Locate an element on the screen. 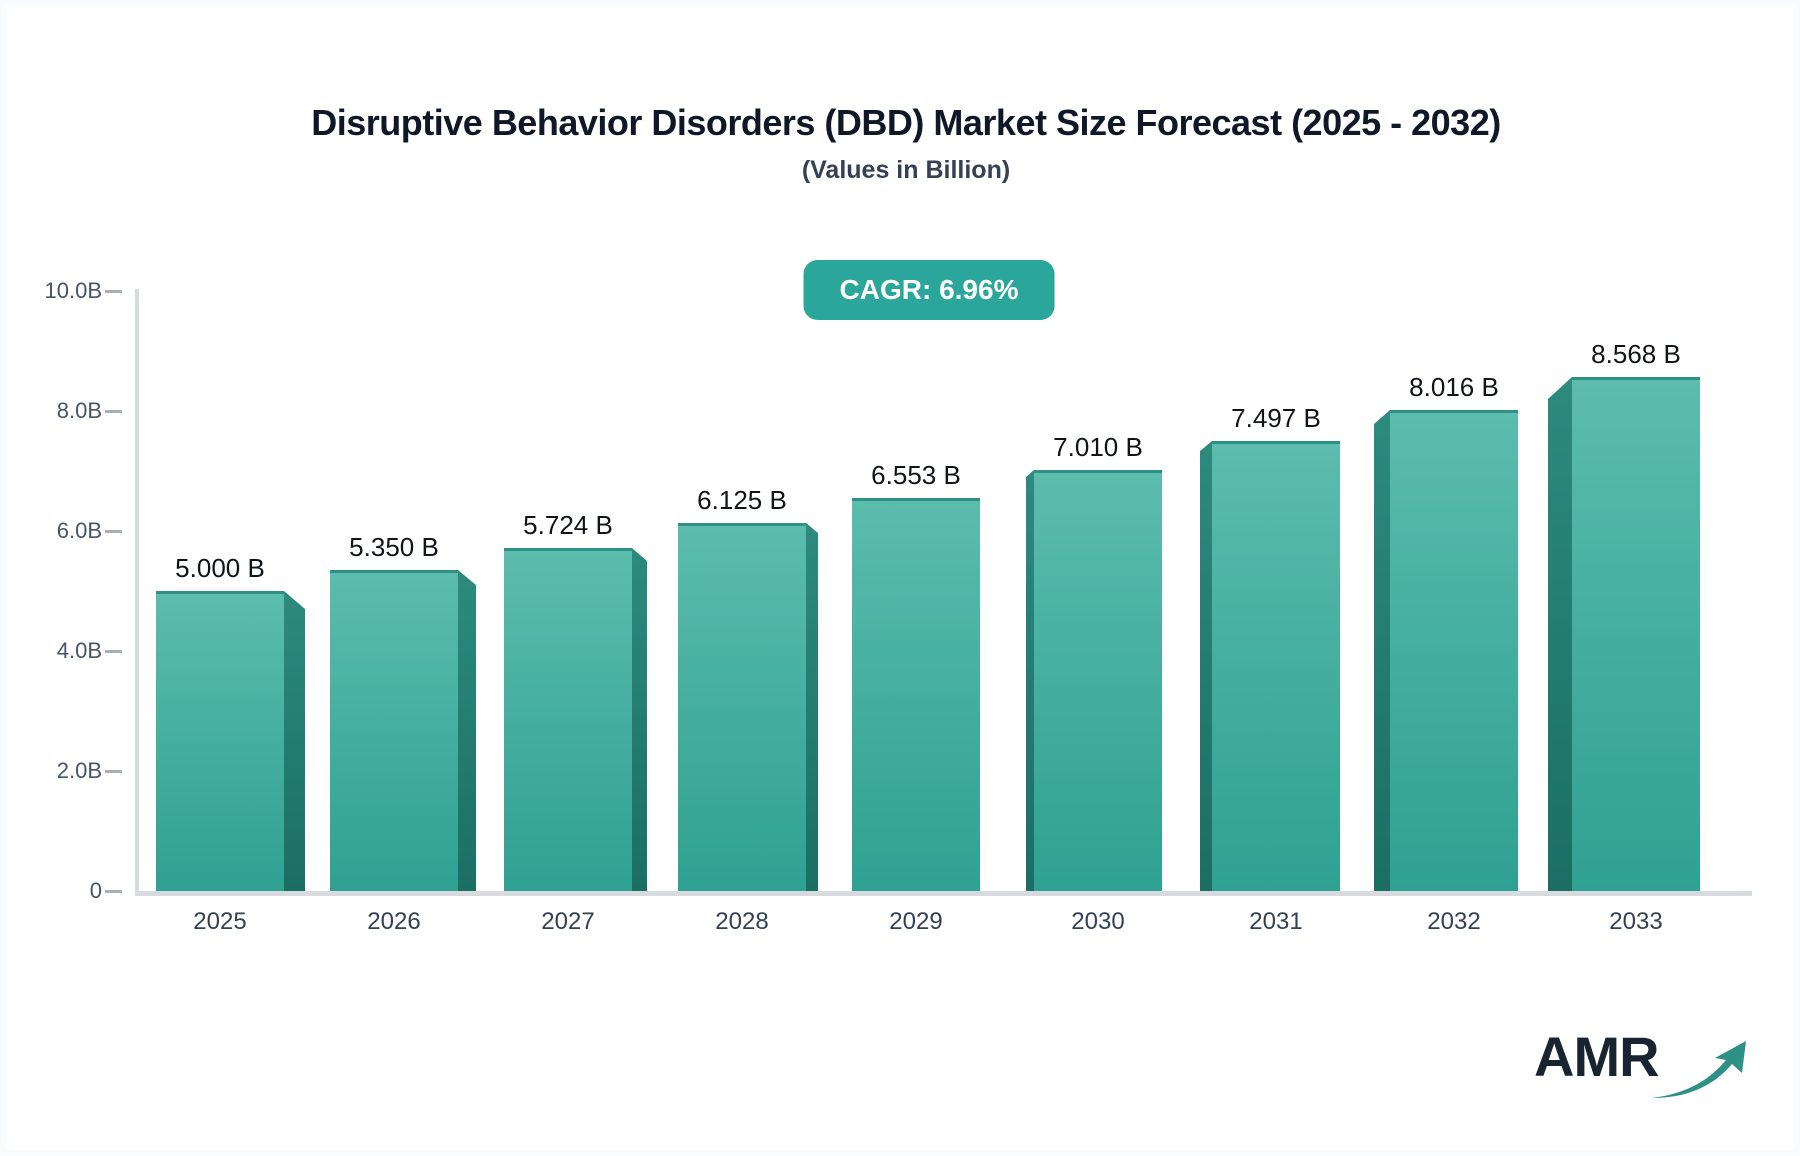  x-tick-label: 2029 is located at coordinates (916, 921).